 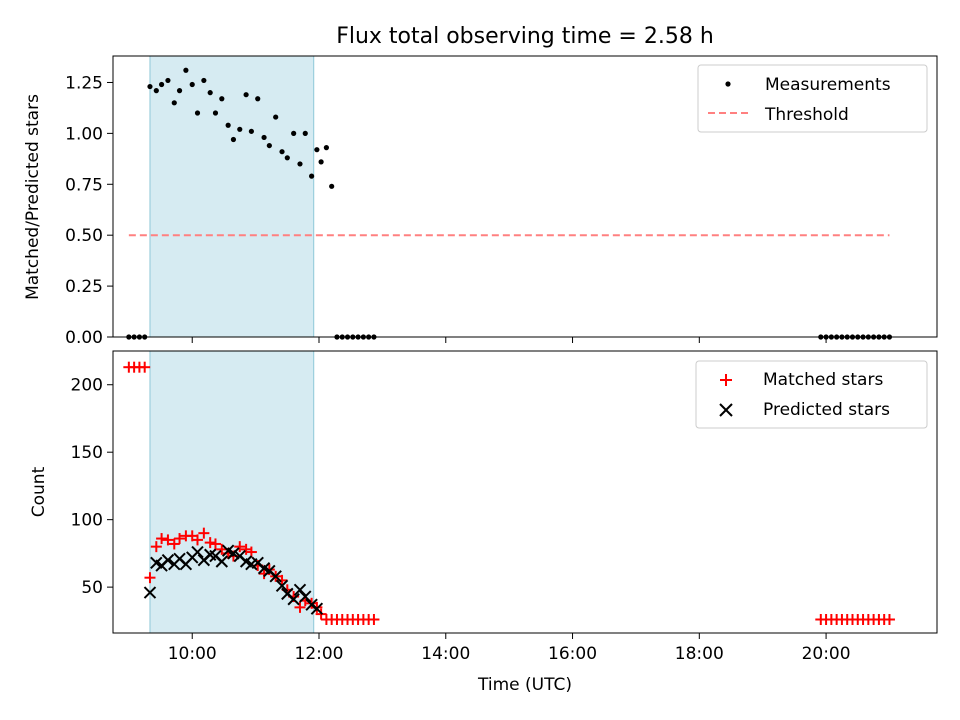 What do you see at coordinates (726, 410) in the screenshot?
I see `legend-marker-predicted` at bounding box center [726, 410].